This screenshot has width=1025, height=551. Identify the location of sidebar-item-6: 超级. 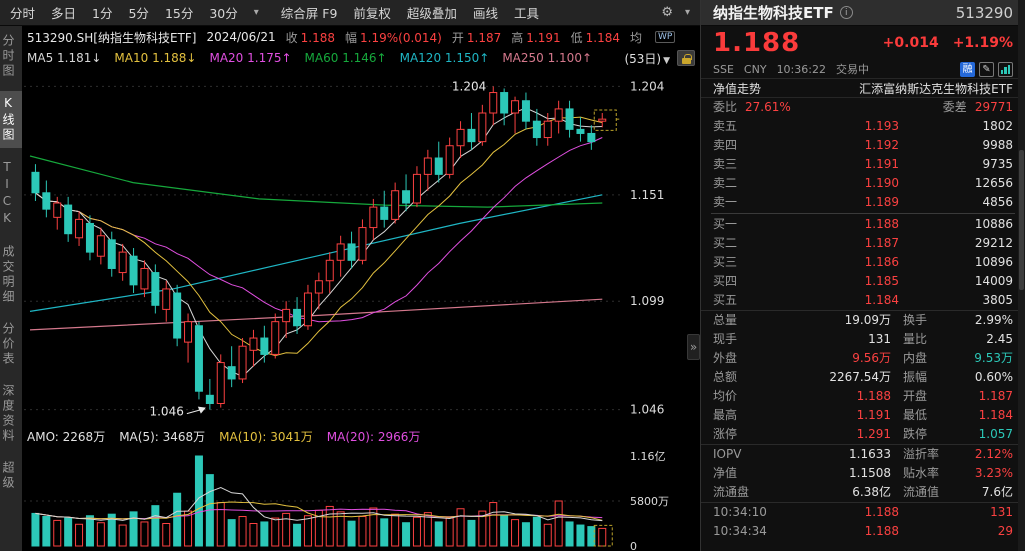
(8, 476).